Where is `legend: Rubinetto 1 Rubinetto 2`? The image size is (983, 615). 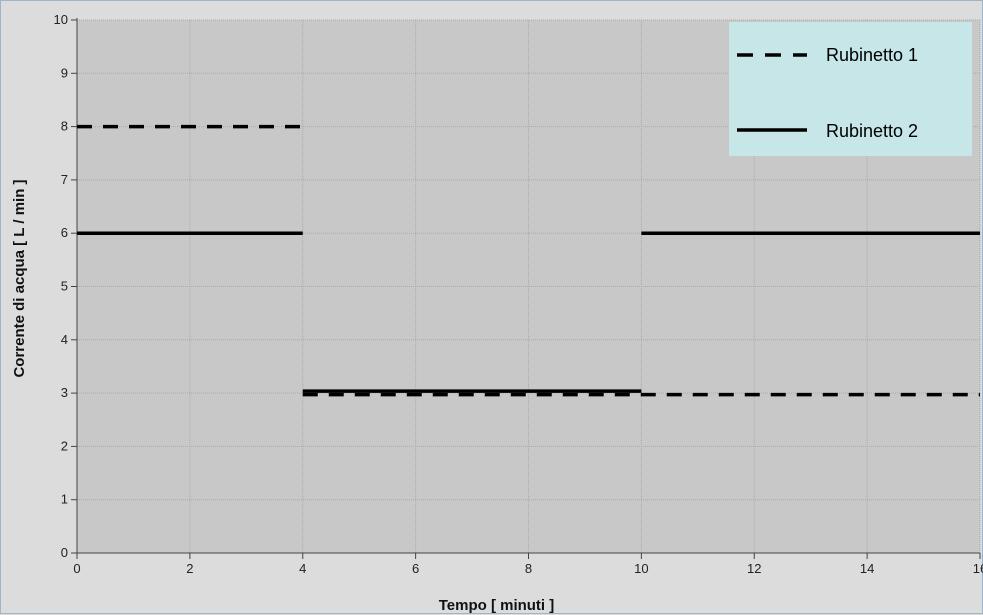 legend: Rubinetto 1 Rubinetto 2 is located at coordinates (850, 89).